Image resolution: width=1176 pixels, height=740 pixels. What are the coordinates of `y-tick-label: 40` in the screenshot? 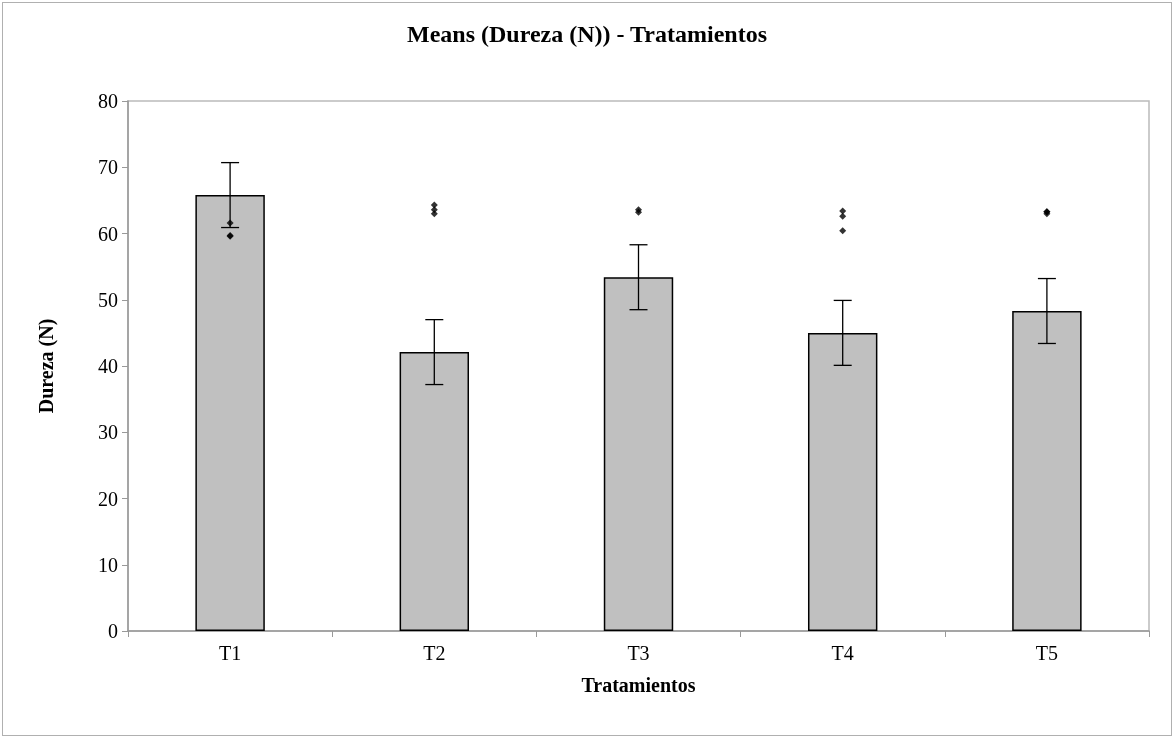 It's located at (108, 366).